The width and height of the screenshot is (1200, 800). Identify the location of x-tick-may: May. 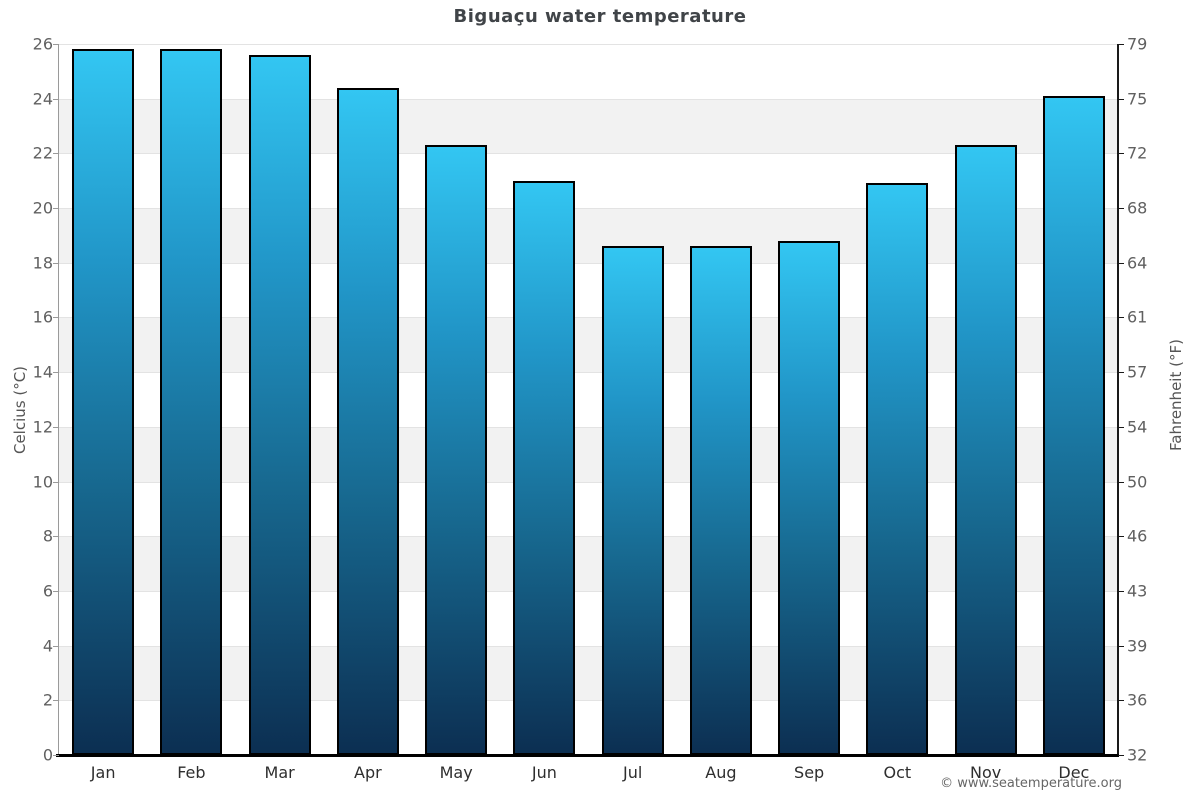
(456, 772).